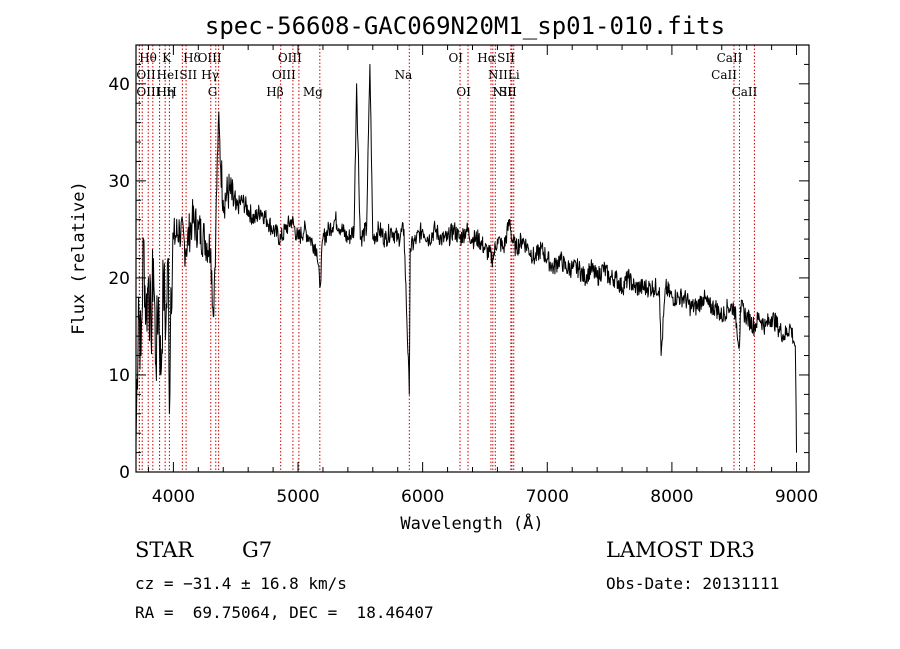  What do you see at coordinates (274, 92) in the screenshot?
I see `line-marker-label: Hβ` at bounding box center [274, 92].